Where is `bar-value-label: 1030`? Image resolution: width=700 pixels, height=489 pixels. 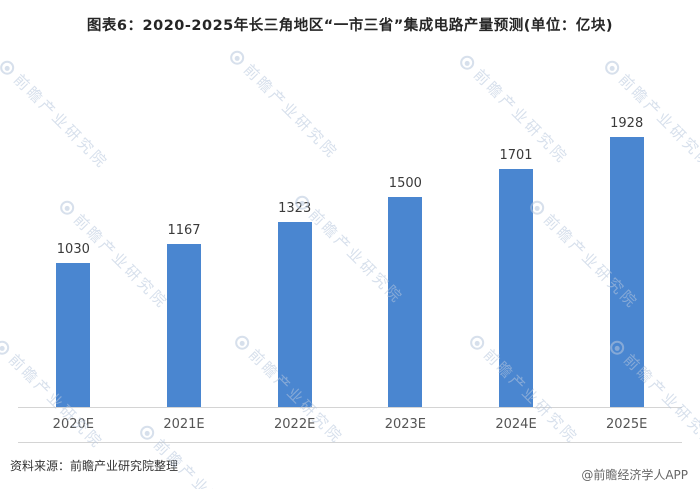
bar-value-label: 1030 is located at coordinates (73, 249).